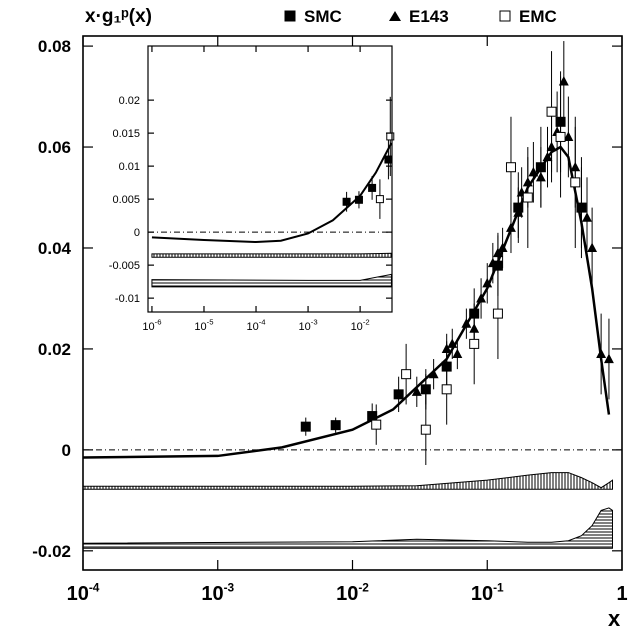 The width and height of the screenshot is (638, 633). I want to click on y-tick-label: 0.08, so click(54, 46).